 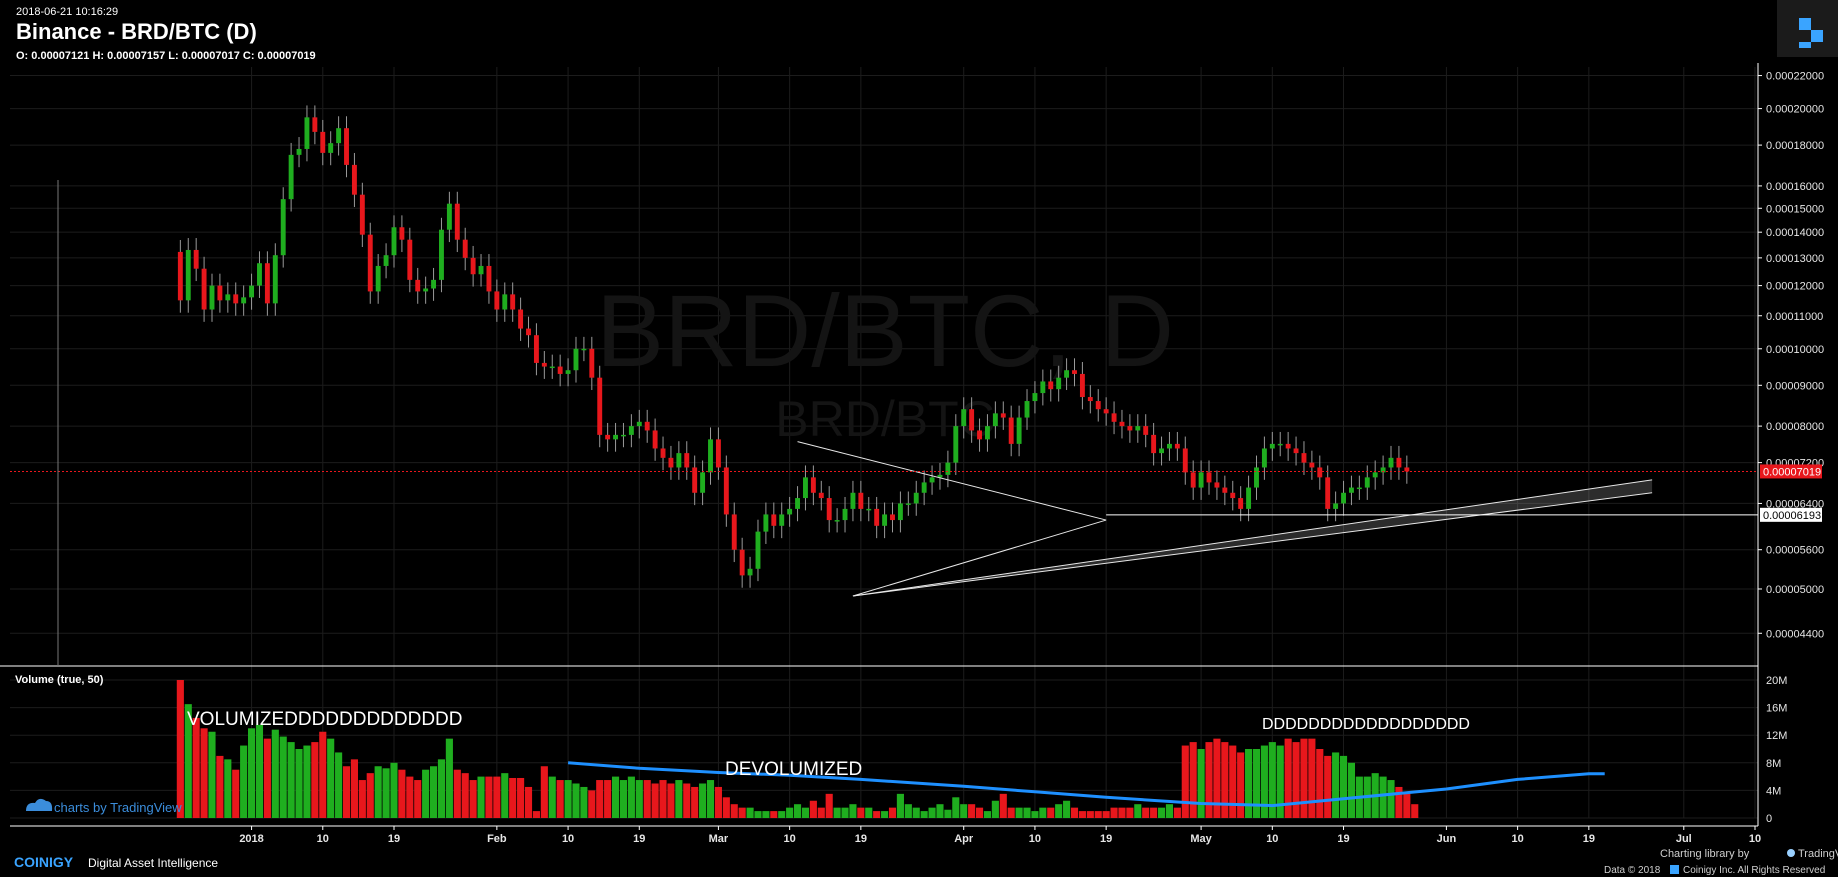 What do you see at coordinates (118, 807) in the screenshot?
I see `tradingview-badge-text: charts by TradingView` at bounding box center [118, 807].